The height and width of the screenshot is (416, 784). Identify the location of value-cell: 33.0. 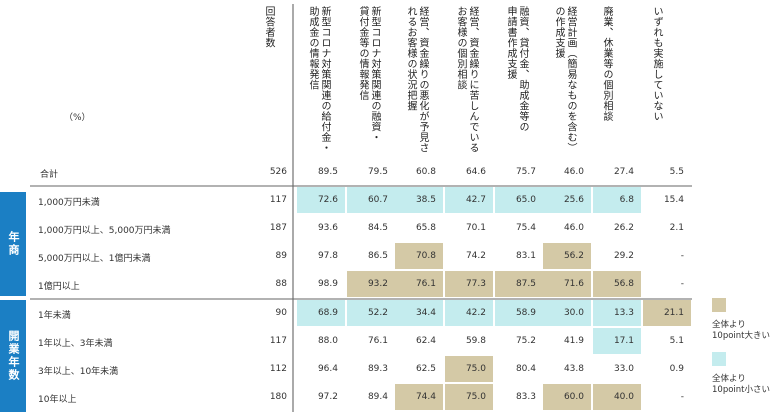
(623, 369).